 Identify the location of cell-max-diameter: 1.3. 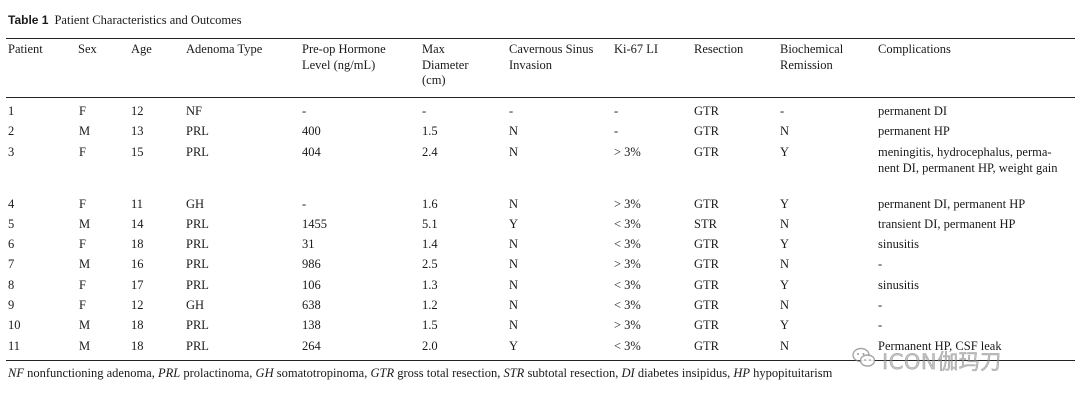
(430, 285).